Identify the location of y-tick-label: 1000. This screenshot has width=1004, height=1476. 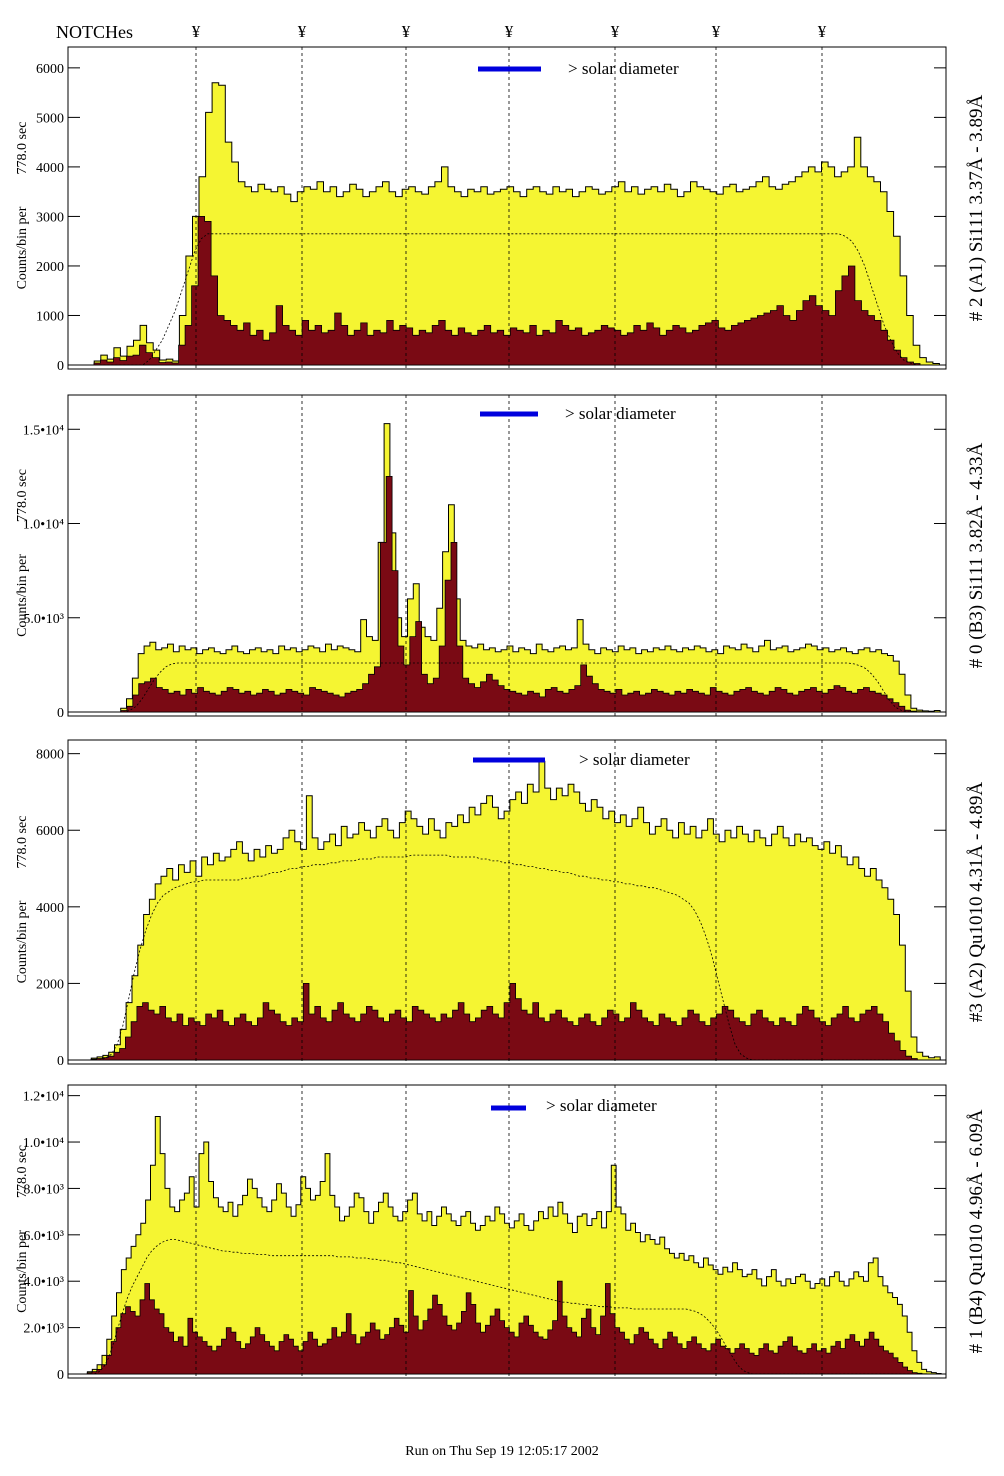
(50, 316).